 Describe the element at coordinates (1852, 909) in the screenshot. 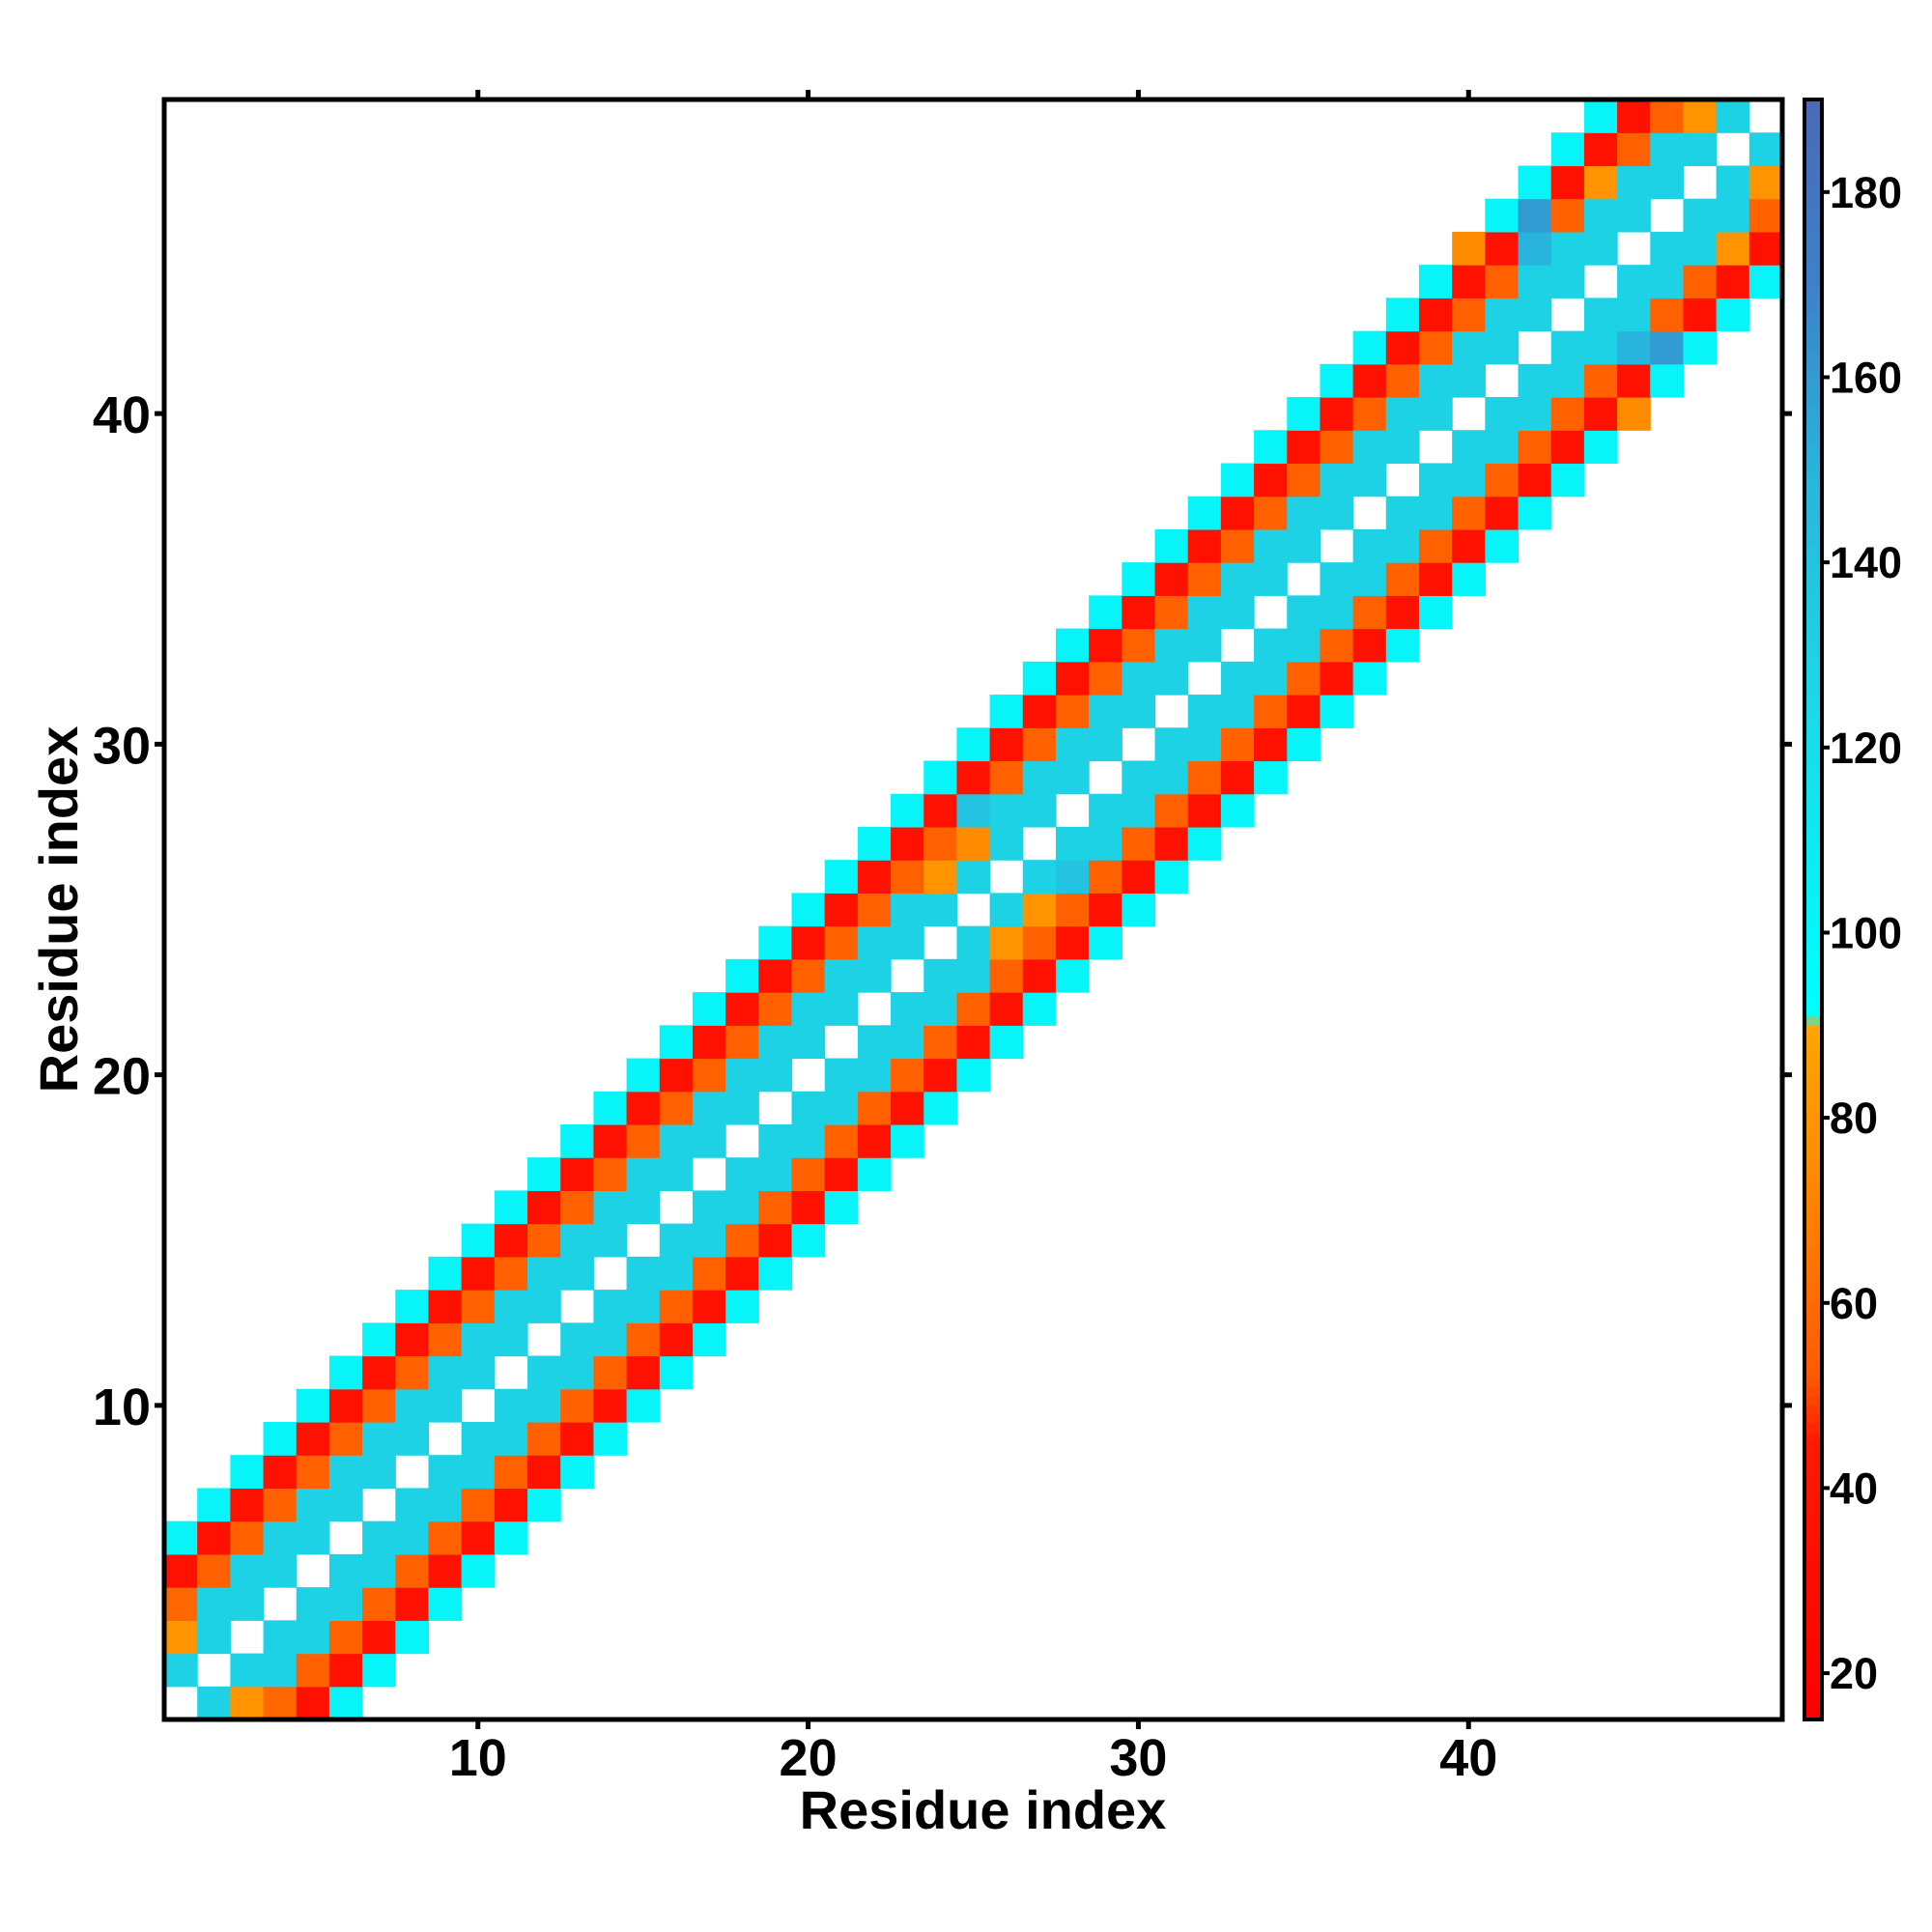

I see `colorbar: 20 40 60 80 100 120 140 160 180` at that location.